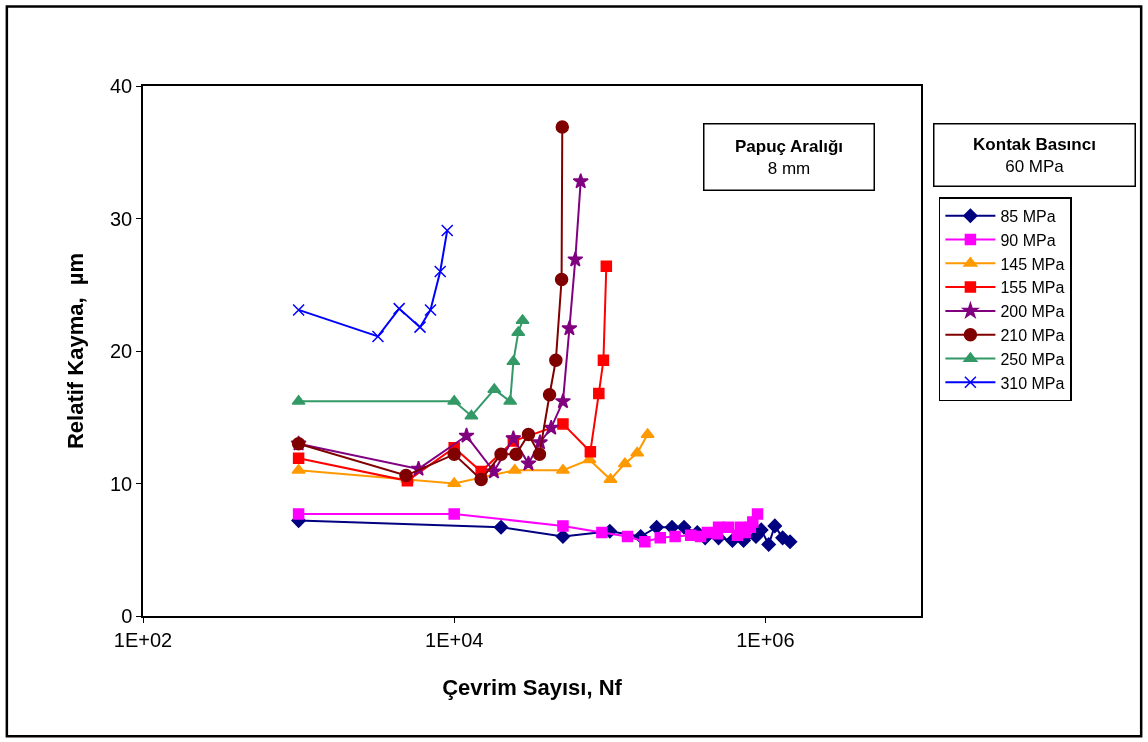  Describe the element at coordinates (1032, 312) in the screenshot. I see `legend-label: 200 MPa` at that location.